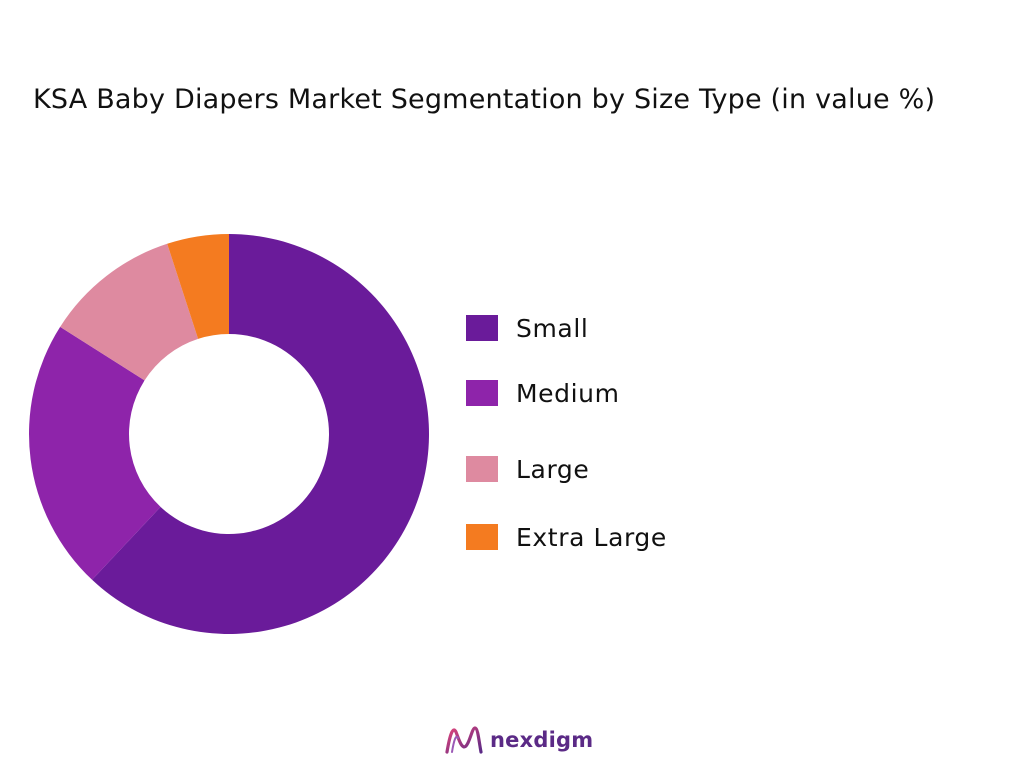  What do you see at coordinates (95, 453) in the screenshot?
I see `donut-slice-medium` at bounding box center [95, 453].